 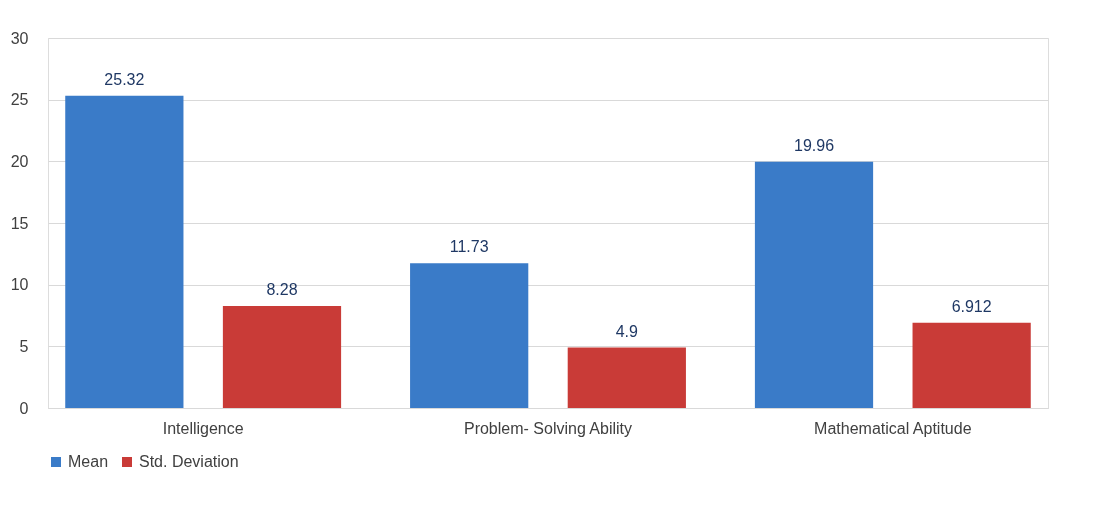 What do you see at coordinates (282, 289) in the screenshot?
I see `data-label: 8.28` at bounding box center [282, 289].